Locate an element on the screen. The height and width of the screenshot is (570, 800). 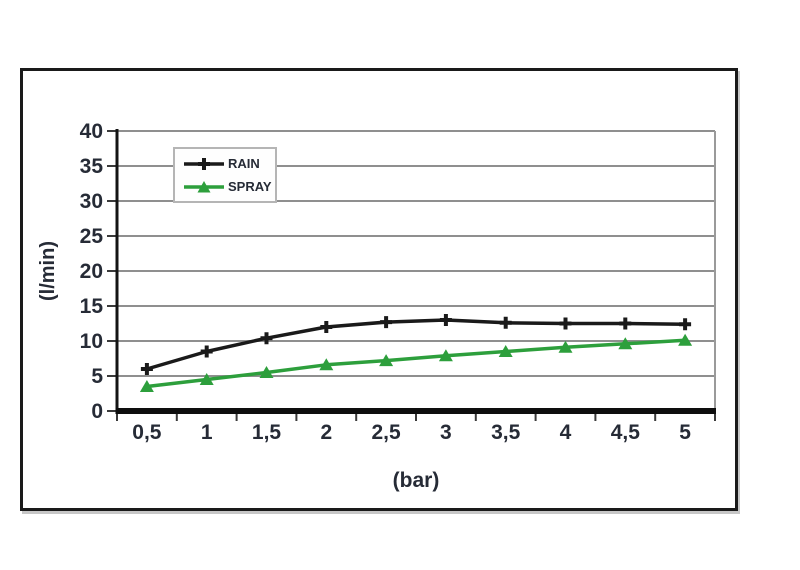
plus-marker-icon is located at coordinates (204, 163).